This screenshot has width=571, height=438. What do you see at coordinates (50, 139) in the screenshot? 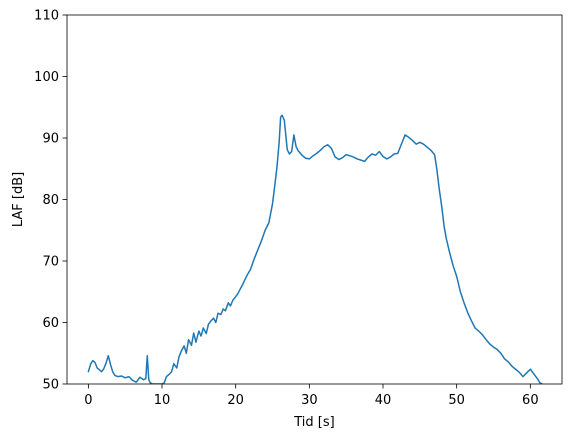
I see `y-tick-label: 90` at bounding box center [50, 139].